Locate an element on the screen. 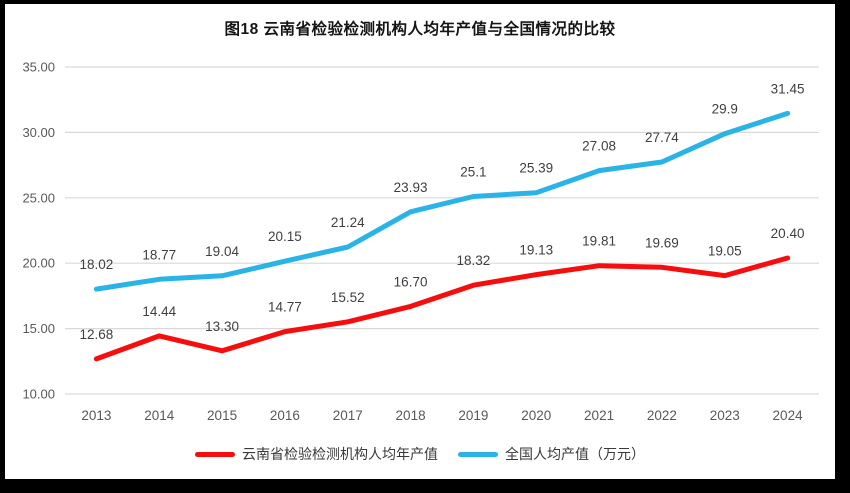 The height and width of the screenshot is (493, 850). svg-text: 2023 is located at coordinates (725, 415).